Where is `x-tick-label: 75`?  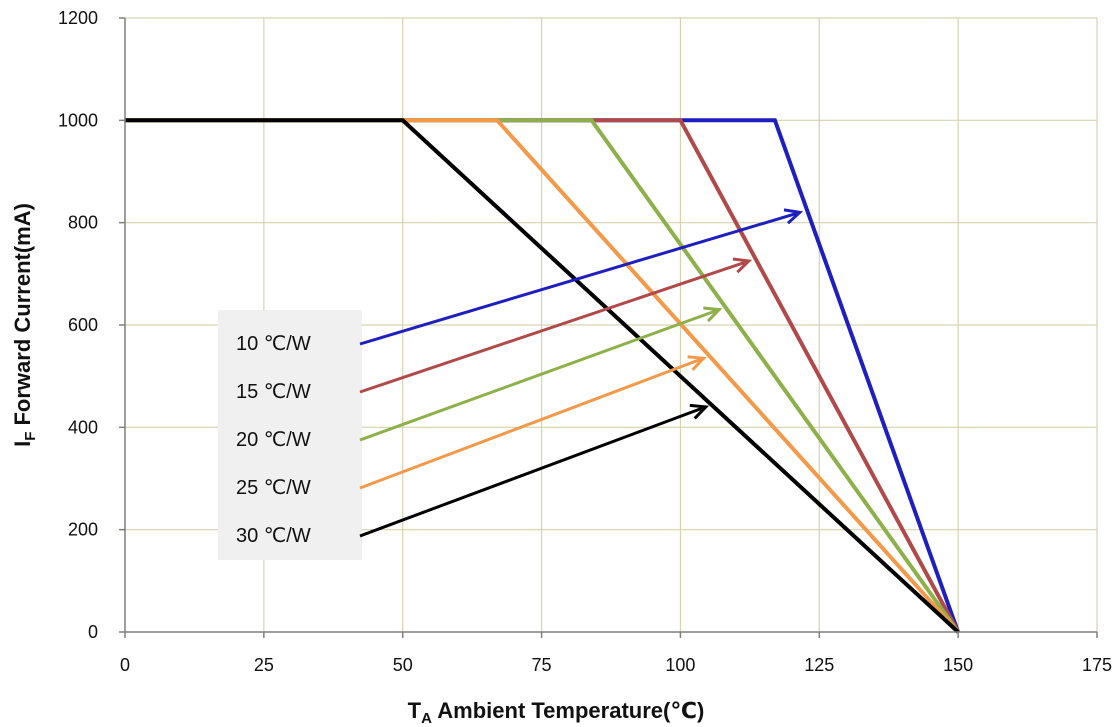
x-tick-label: 75 is located at coordinates (542, 665).